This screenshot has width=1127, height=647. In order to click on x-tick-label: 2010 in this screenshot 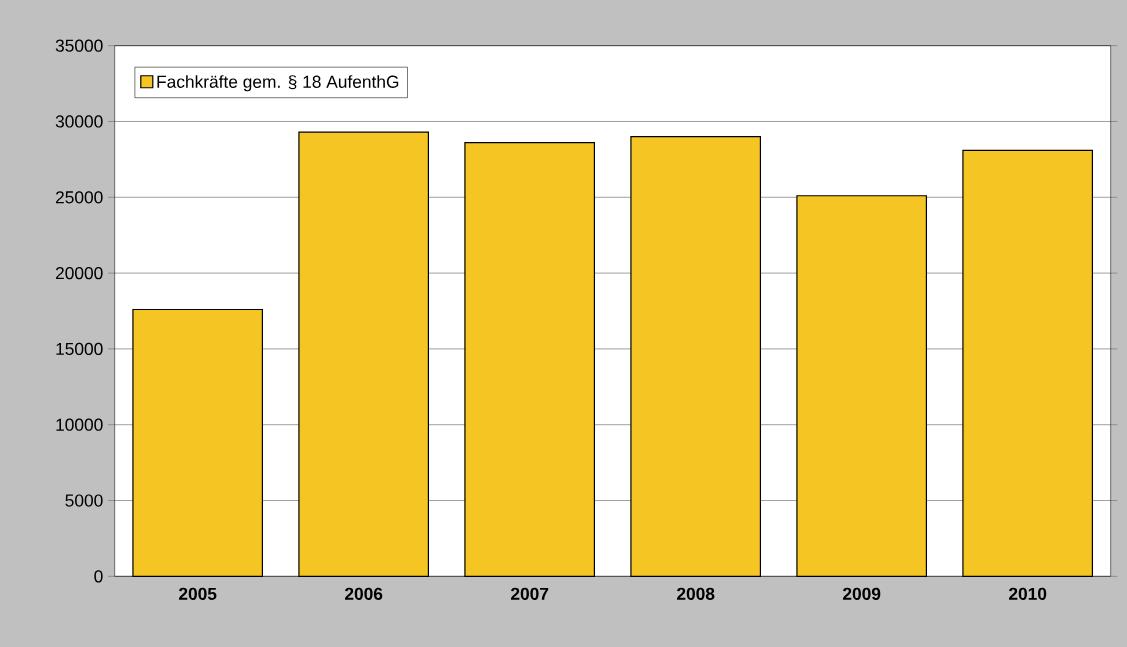, I will do `click(1028, 593)`.